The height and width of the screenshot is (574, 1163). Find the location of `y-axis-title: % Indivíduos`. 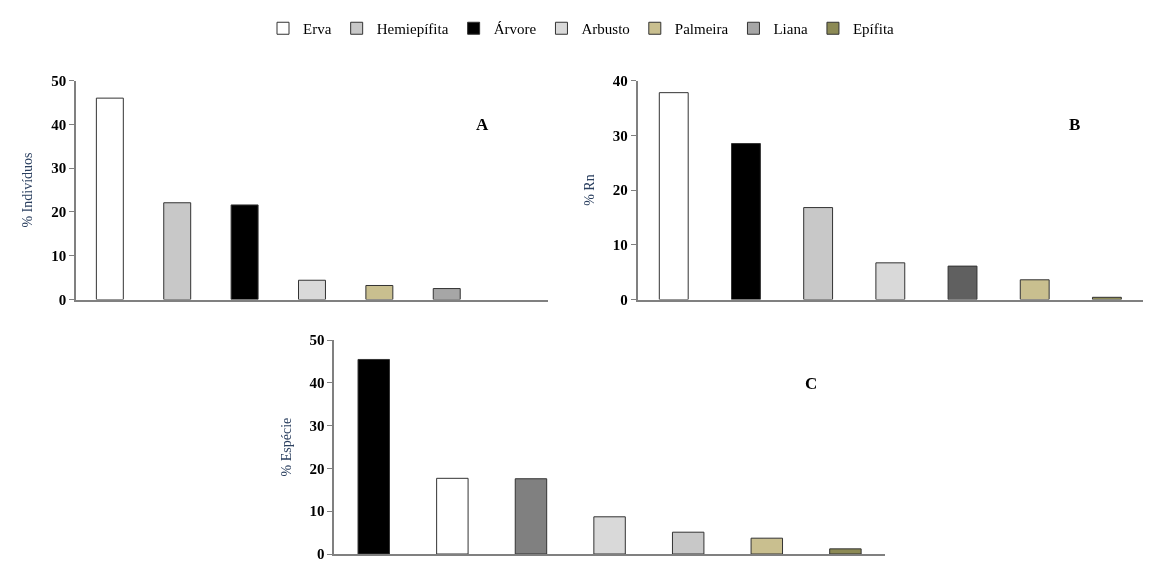

y-axis-title: % Indivíduos is located at coordinates (28, 190).